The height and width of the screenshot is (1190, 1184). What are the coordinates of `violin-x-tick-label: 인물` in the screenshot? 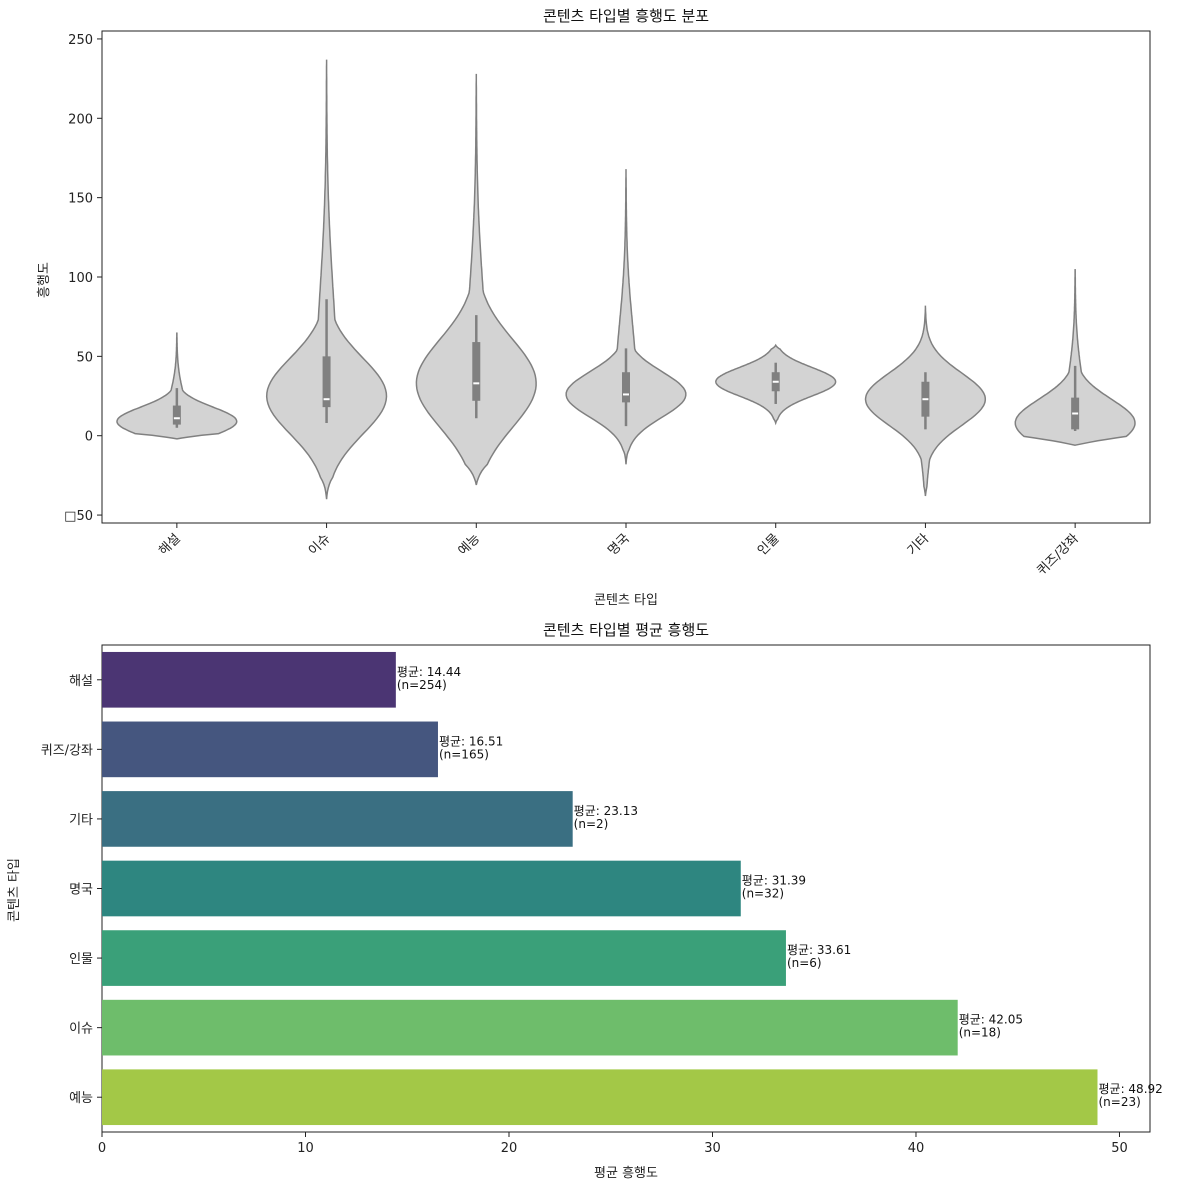 It's located at (769, 545).